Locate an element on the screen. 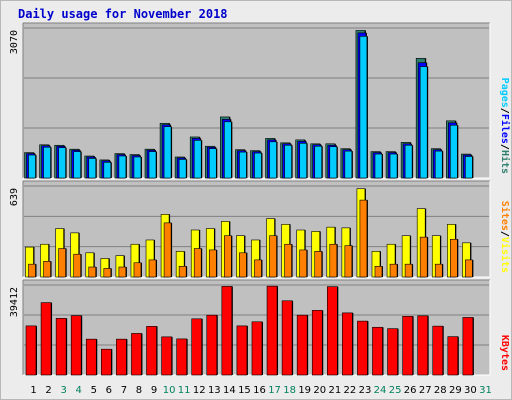 This screenshot has width=512, height=400. x-tick-label-27: 27 is located at coordinates (425, 390).